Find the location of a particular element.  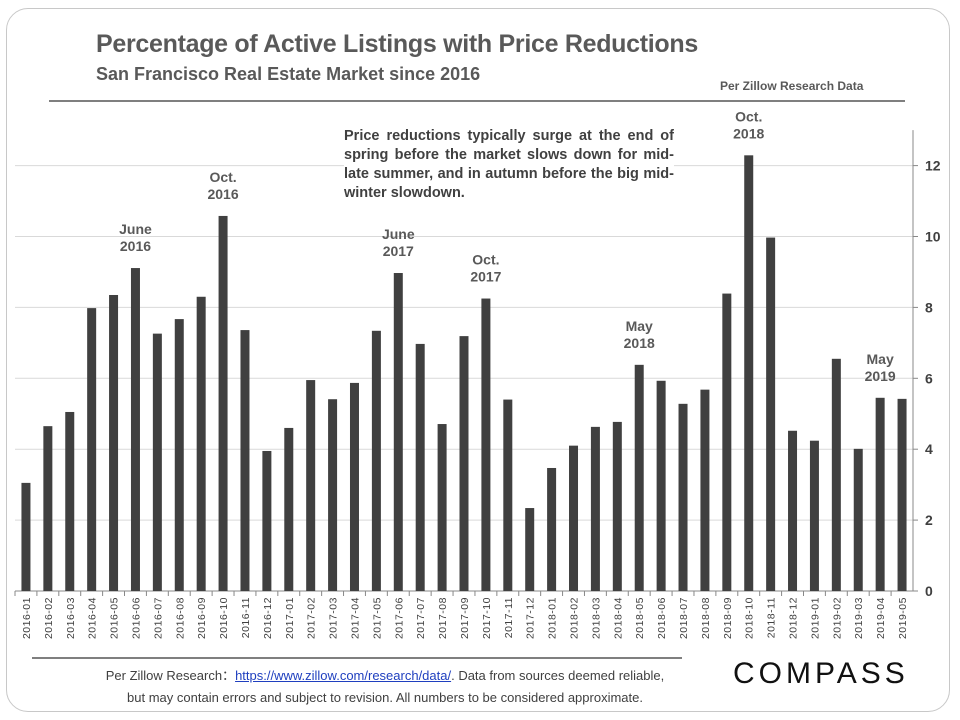

x-tick-label: 2018-12 is located at coordinates (794, 618).